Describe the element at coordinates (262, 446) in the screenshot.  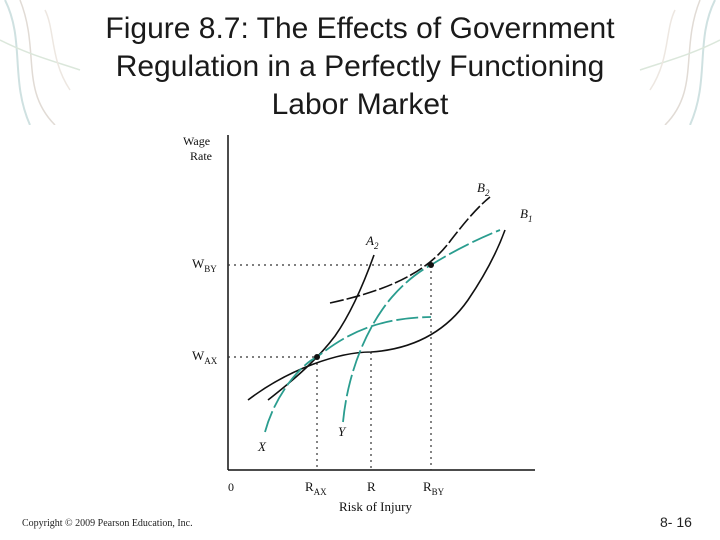
I see `label-x: X` at that location.